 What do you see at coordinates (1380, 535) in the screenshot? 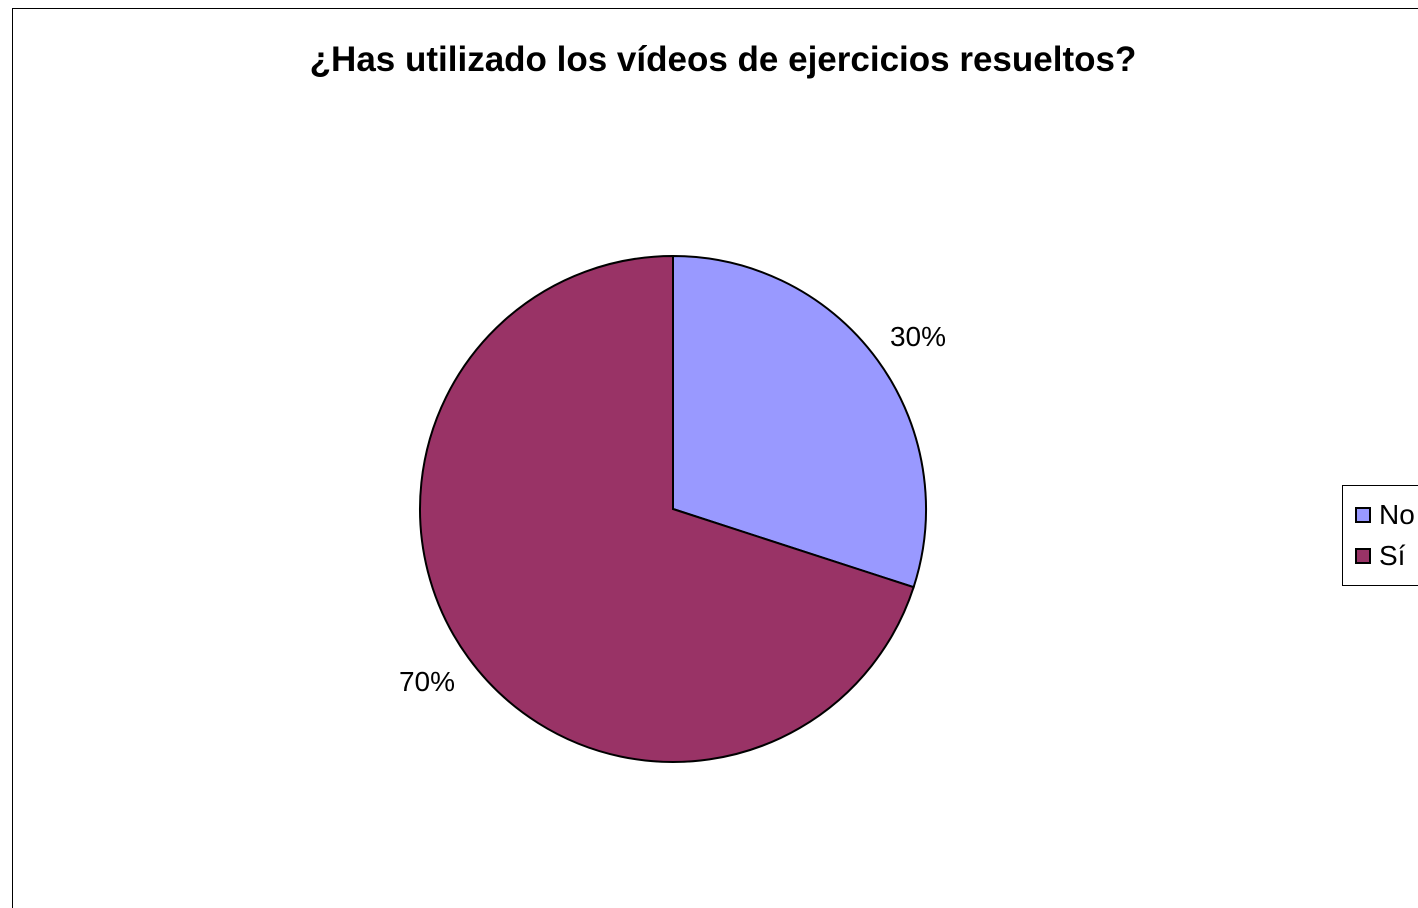
I see `legend: No Sí` at bounding box center [1380, 535].